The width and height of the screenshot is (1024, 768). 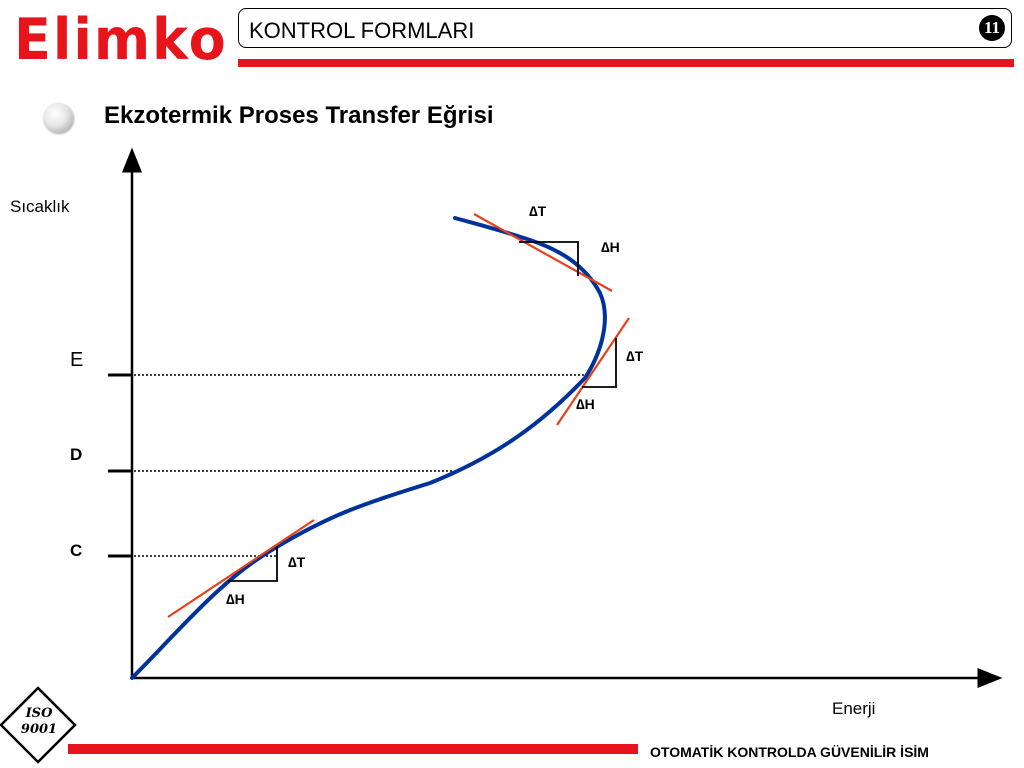 I want to click on slope-triangle-middle, so click(x=599, y=363).